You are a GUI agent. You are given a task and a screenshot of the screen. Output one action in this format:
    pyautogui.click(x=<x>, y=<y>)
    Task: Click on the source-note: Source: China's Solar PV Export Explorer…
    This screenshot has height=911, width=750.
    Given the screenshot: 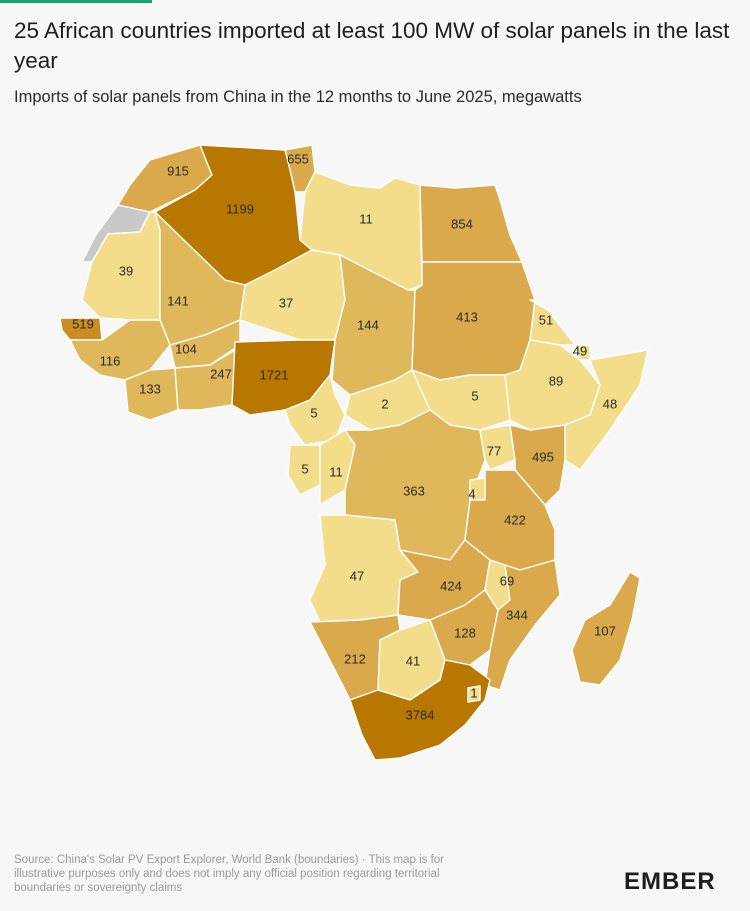 What is the action you would take?
    pyautogui.click(x=229, y=874)
    